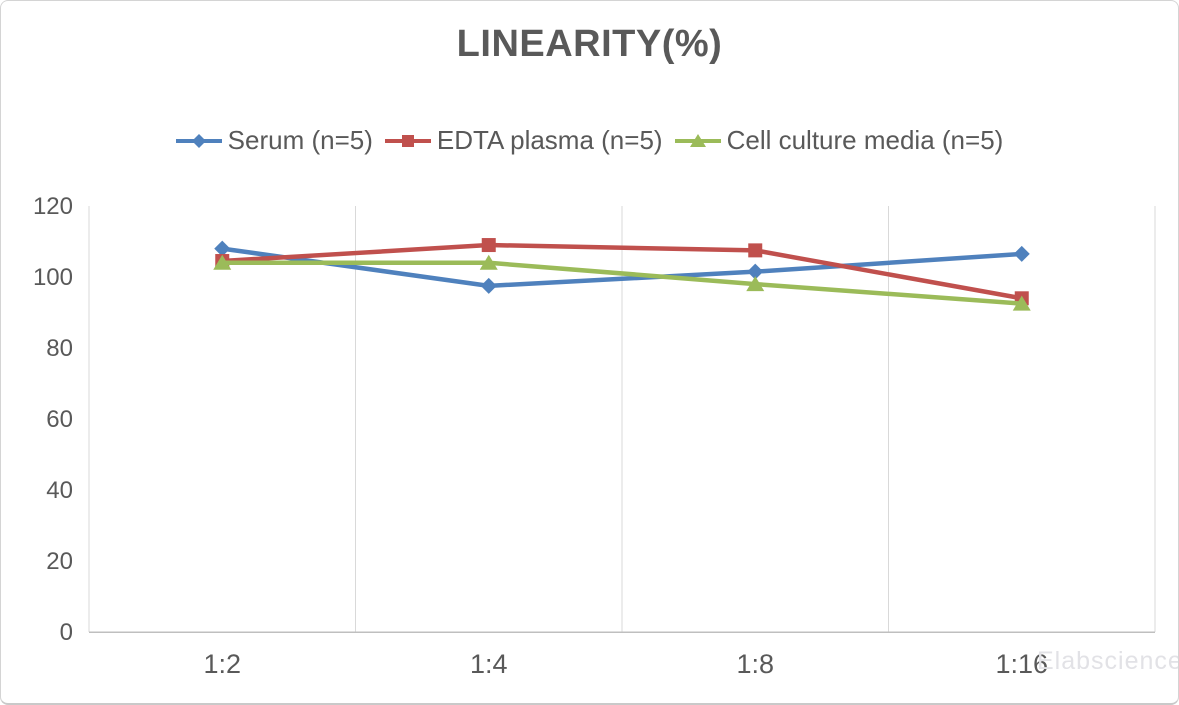  Describe the element at coordinates (59, 561) in the screenshot. I see `y-tick-label: 20` at that location.